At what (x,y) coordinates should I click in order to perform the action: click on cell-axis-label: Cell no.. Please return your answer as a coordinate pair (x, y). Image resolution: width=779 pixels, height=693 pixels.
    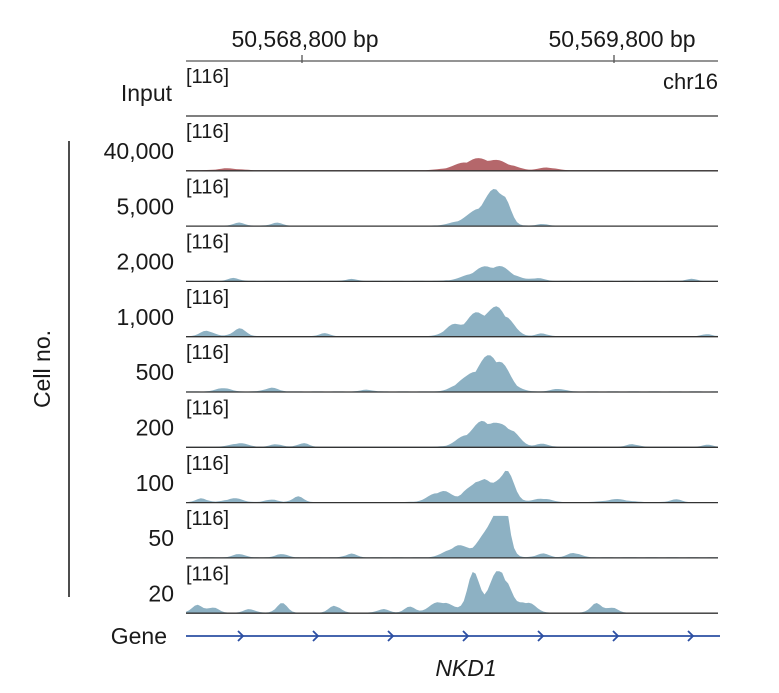
    Looking at the image, I should click on (42, 369).